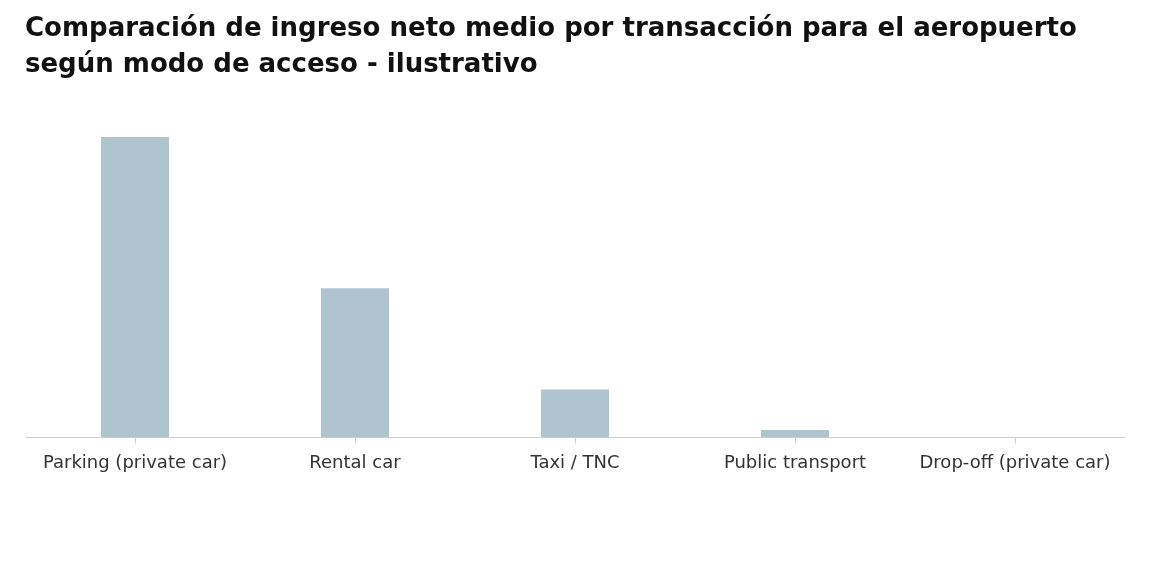 The height and width of the screenshot is (563, 1158). Describe the element at coordinates (795, 461) in the screenshot. I see `x-tick-label: Public transport` at that location.